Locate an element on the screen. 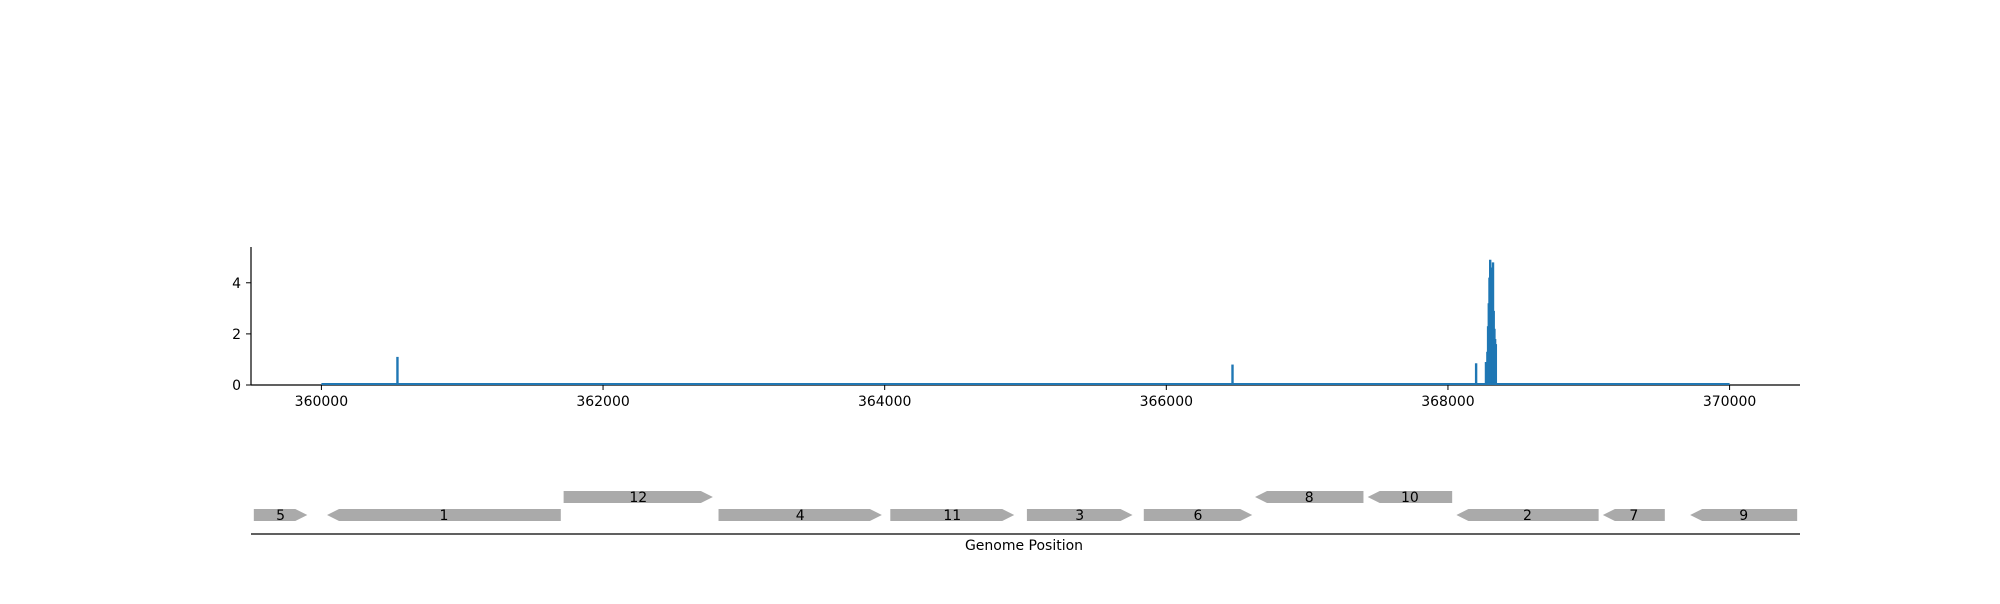 This screenshot has height=604, width=2000. gene-label: 9 is located at coordinates (1743, 516).